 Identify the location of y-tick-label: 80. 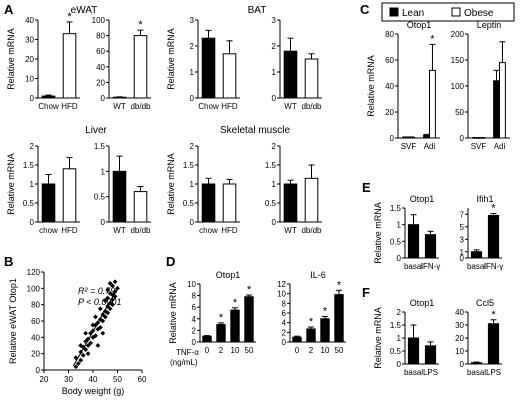
(100, 36).